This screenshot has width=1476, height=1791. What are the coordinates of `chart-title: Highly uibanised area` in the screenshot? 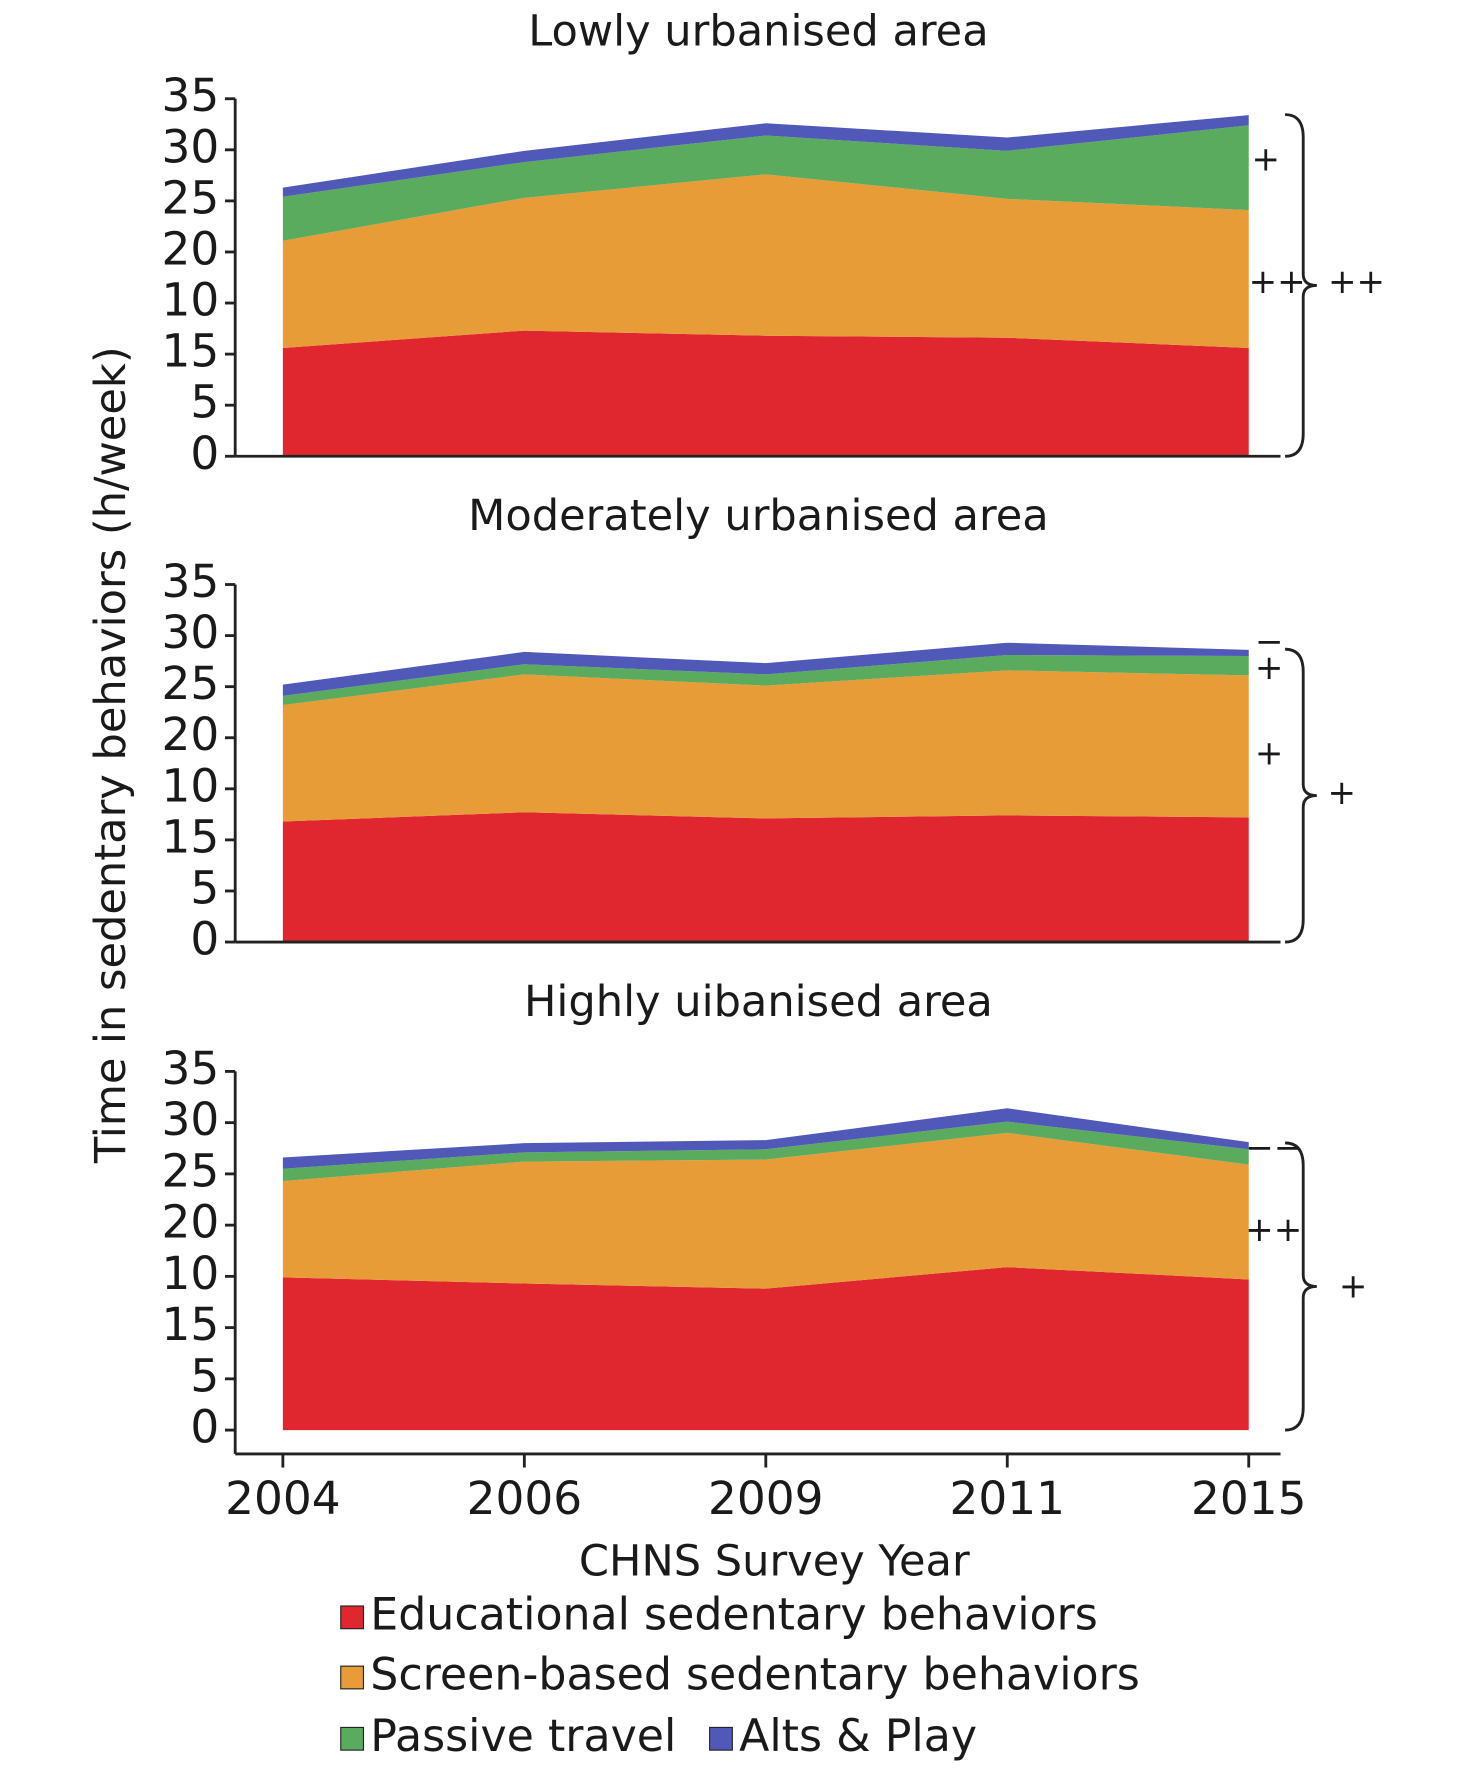 It's located at (758, 1002).